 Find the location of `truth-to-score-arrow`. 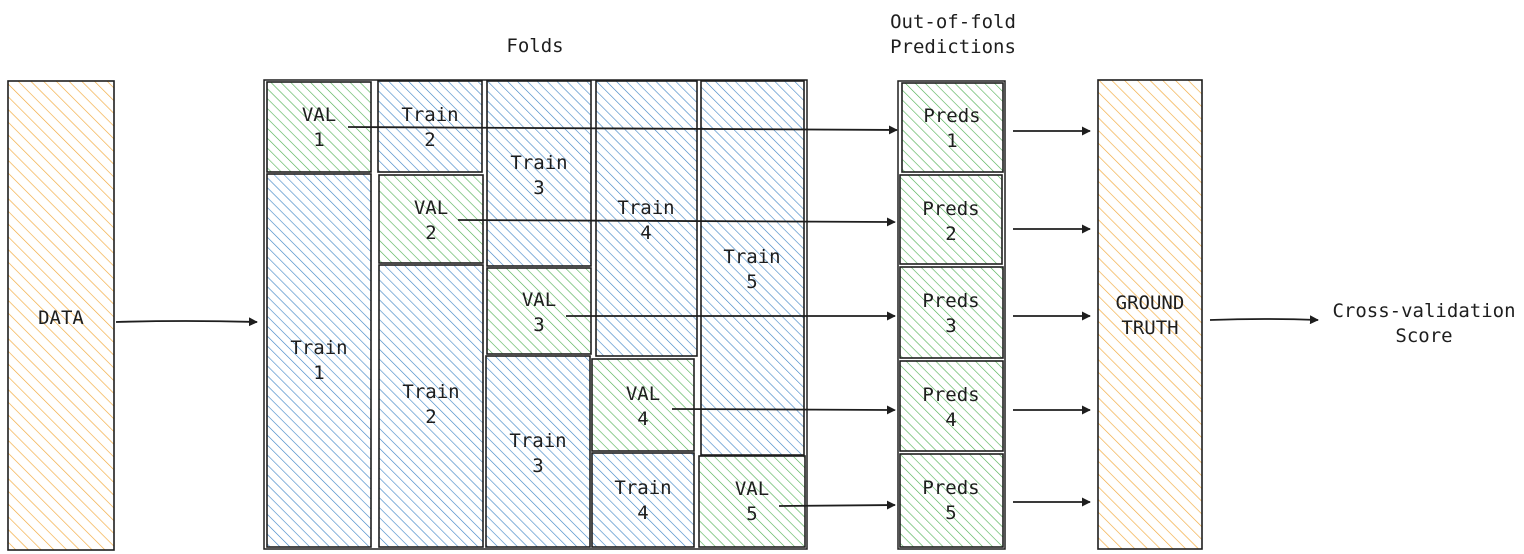

truth-to-score-arrow is located at coordinates (1264, 319).